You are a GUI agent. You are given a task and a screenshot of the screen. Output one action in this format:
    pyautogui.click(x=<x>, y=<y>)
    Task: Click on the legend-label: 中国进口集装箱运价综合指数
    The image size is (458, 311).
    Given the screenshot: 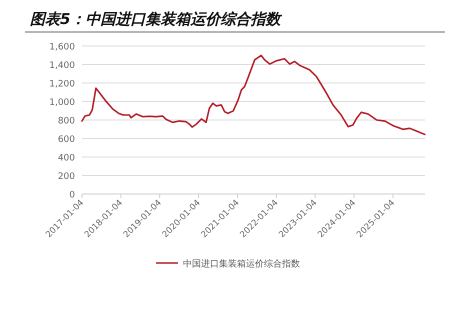 What is the action you would take?
    pyautogui.click(x=241, y=264)
    